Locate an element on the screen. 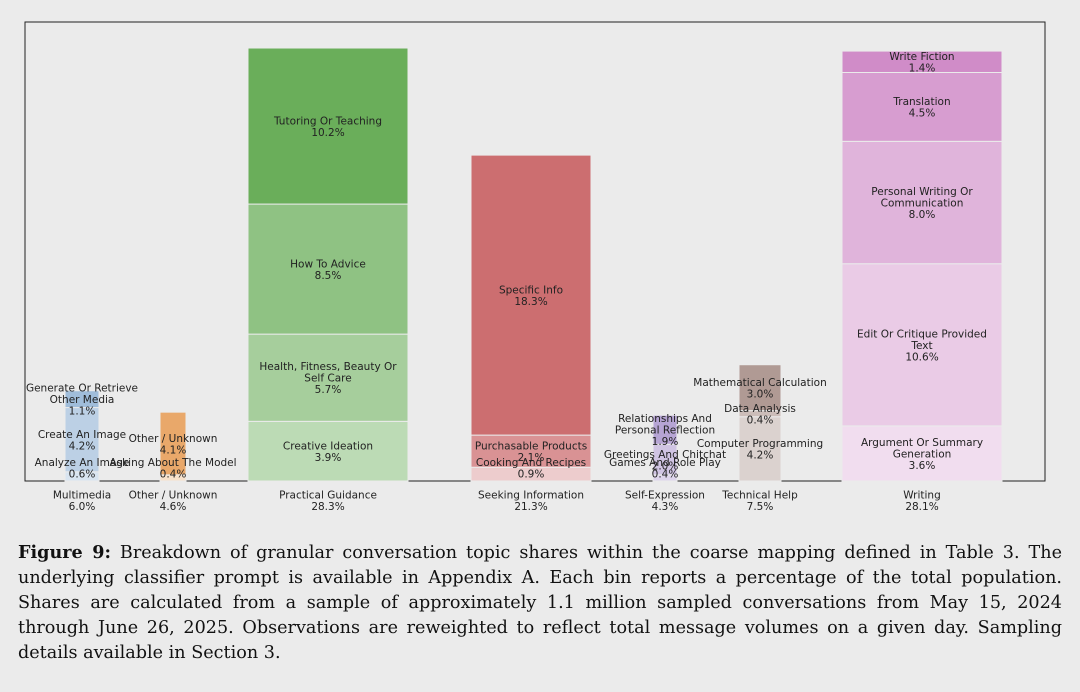  segment-label-multimedia-generate-or-retrieve-other-media: Generate Or Retrieve Other Media 1.1% is located at coordinates (82, 400).